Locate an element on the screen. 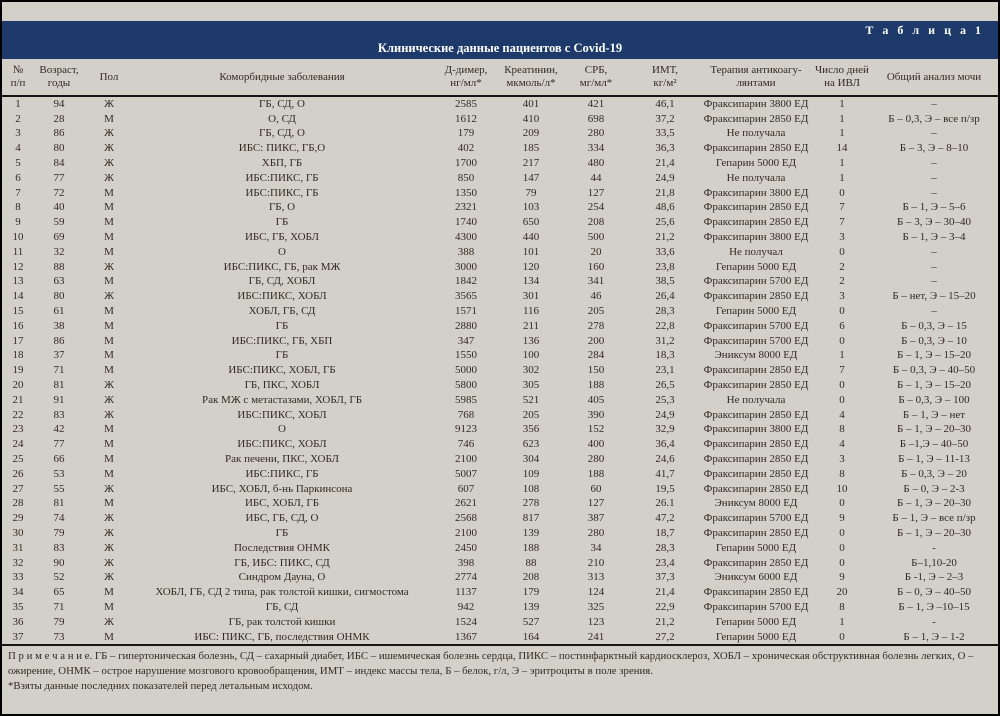 The image size is (1000, 716). cell-d-dimer: 3565 is located at coordinates (466, 296).